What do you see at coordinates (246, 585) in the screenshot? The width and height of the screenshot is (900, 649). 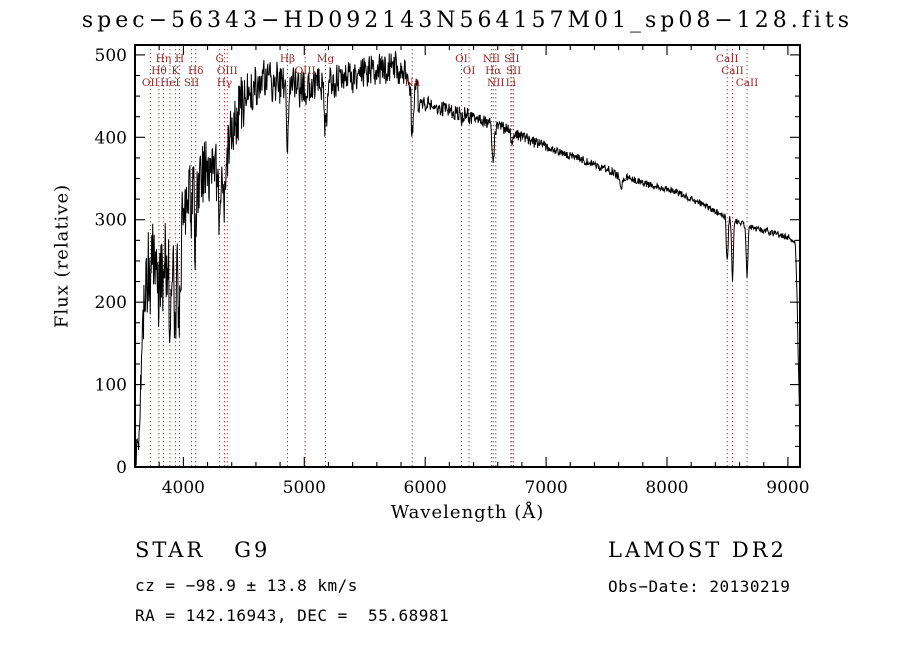 I see `cz-velocity-value: cz = −98.9 ± 13.8 km/s` at bounding box center [246, 585].